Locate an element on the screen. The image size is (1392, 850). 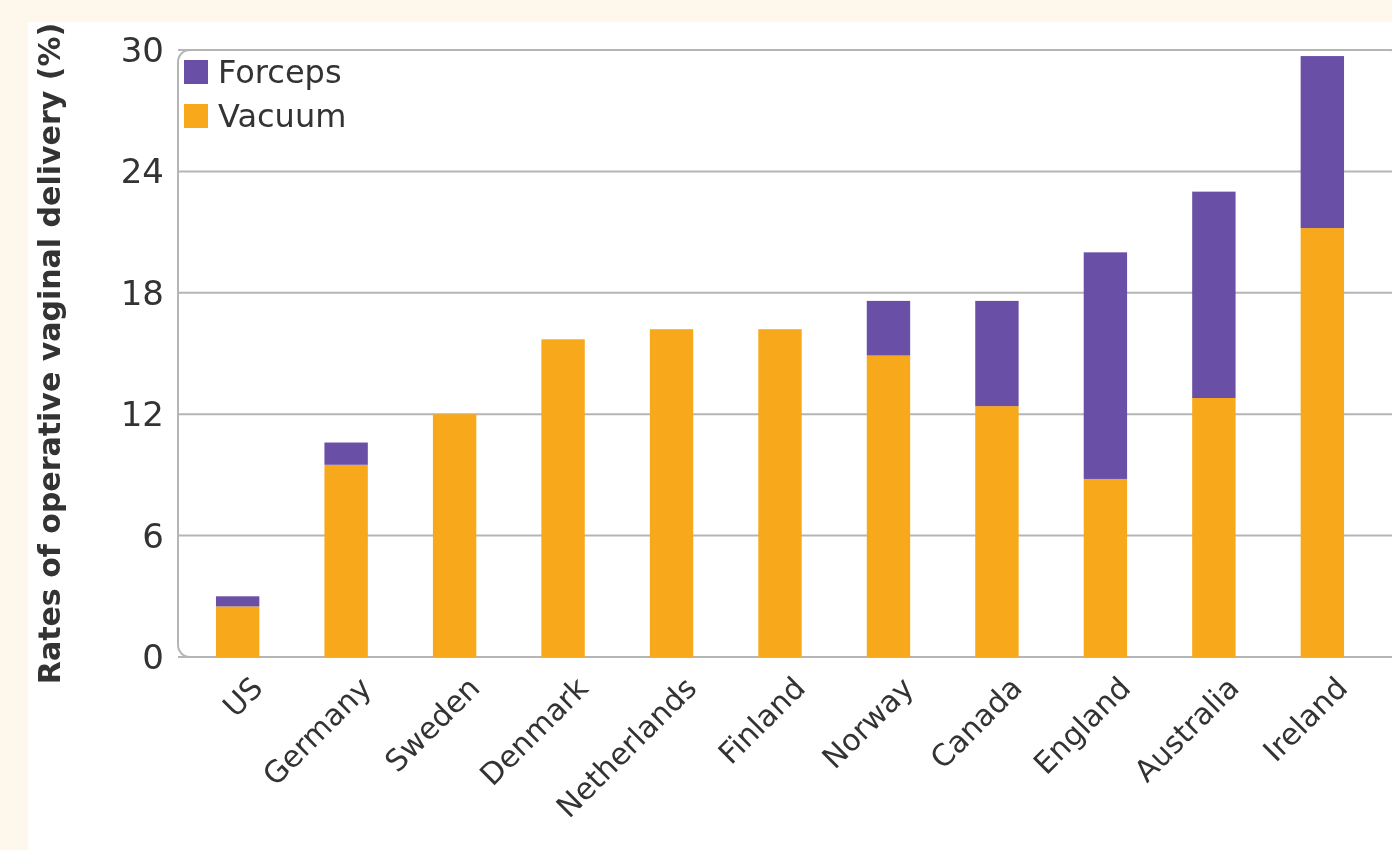
y-tick-label: 30 is located at coordinates (142, 49).